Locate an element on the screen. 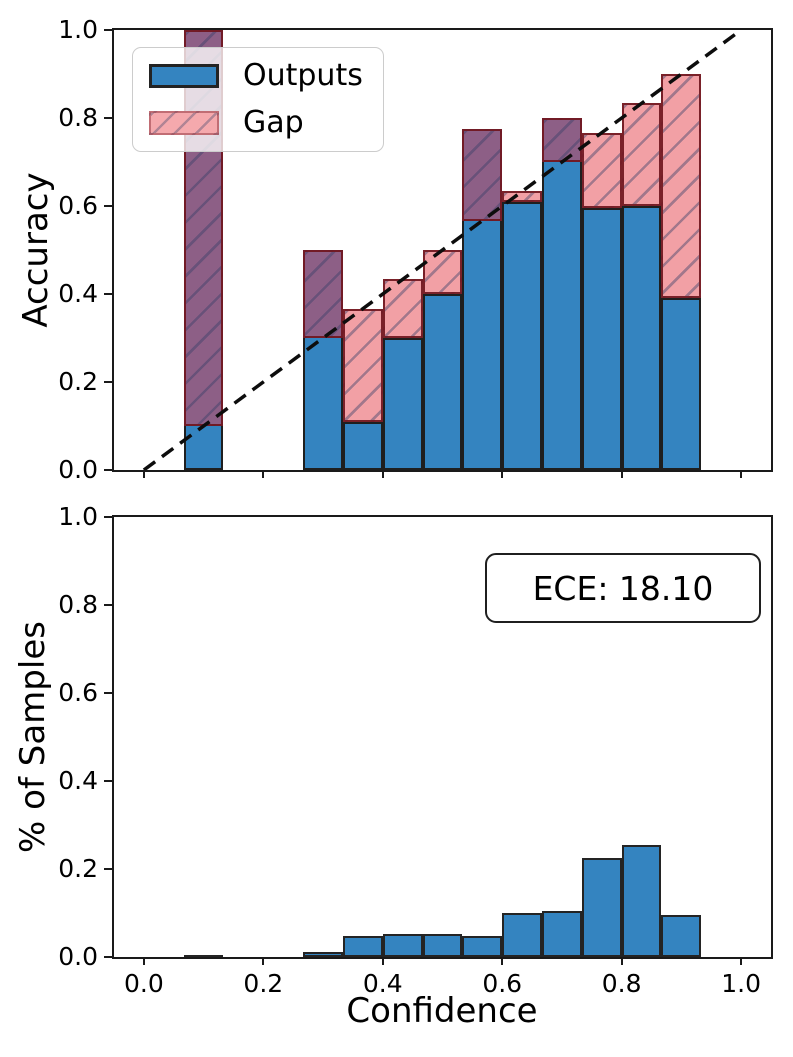  x-tick-label-5: 1.0 is located at coordinates (741, 983).